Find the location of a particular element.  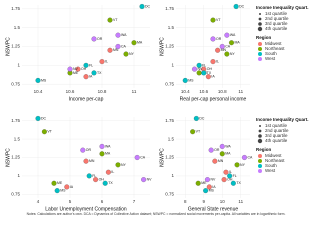

x-tick-label: 10.8 is located at coordinates (102, 91).